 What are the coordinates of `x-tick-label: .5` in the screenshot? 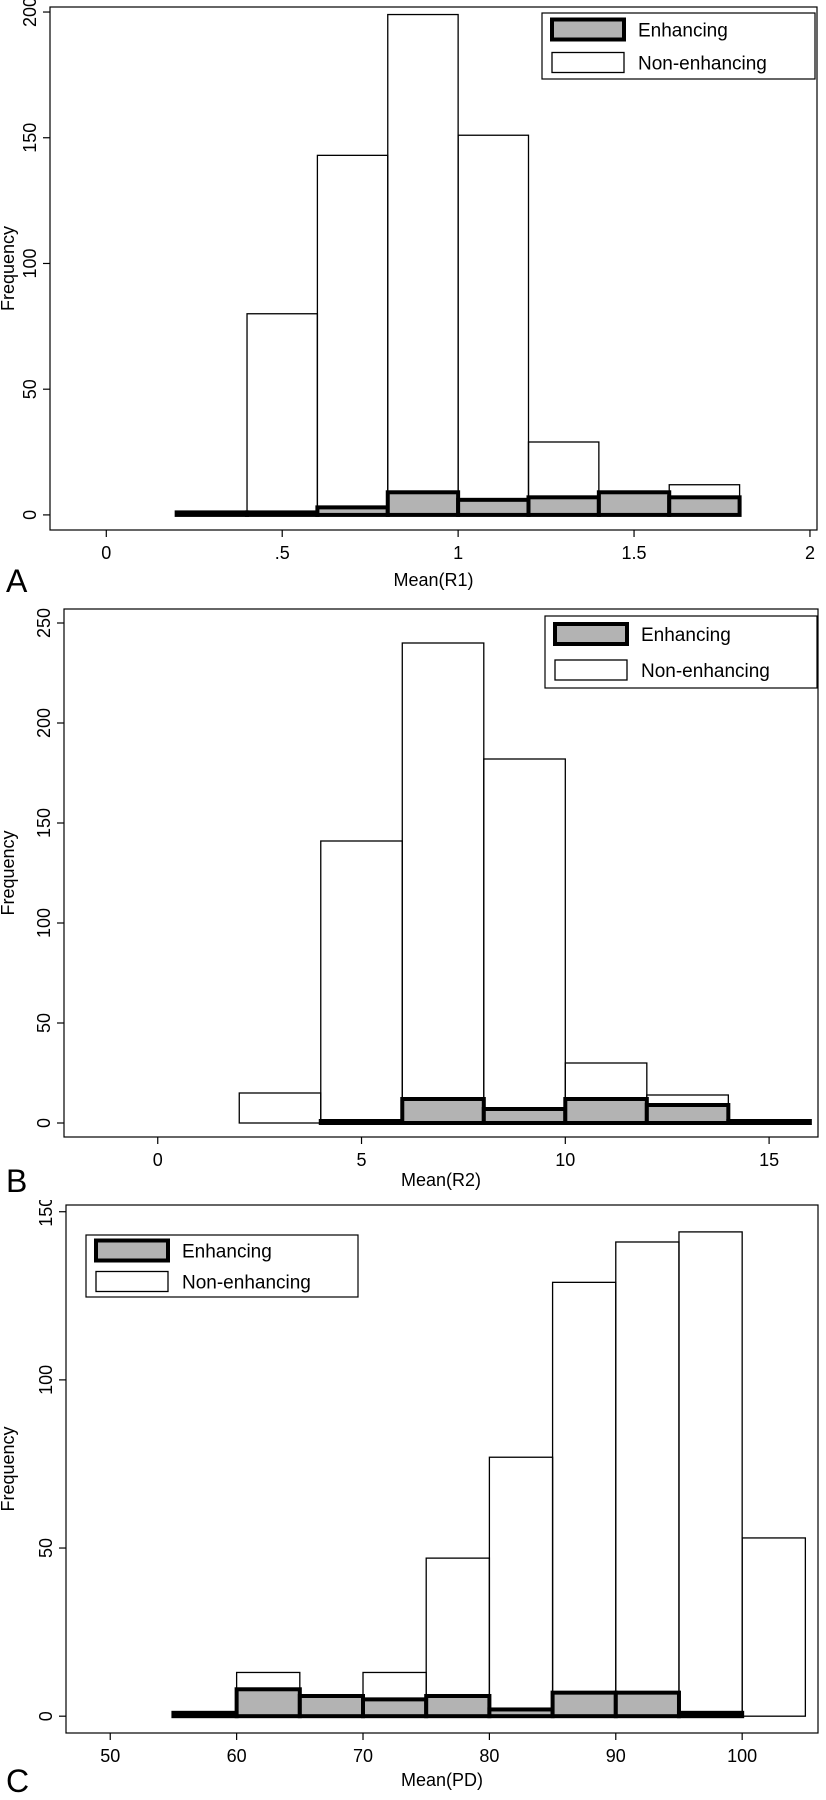 It's located at (282, 553).